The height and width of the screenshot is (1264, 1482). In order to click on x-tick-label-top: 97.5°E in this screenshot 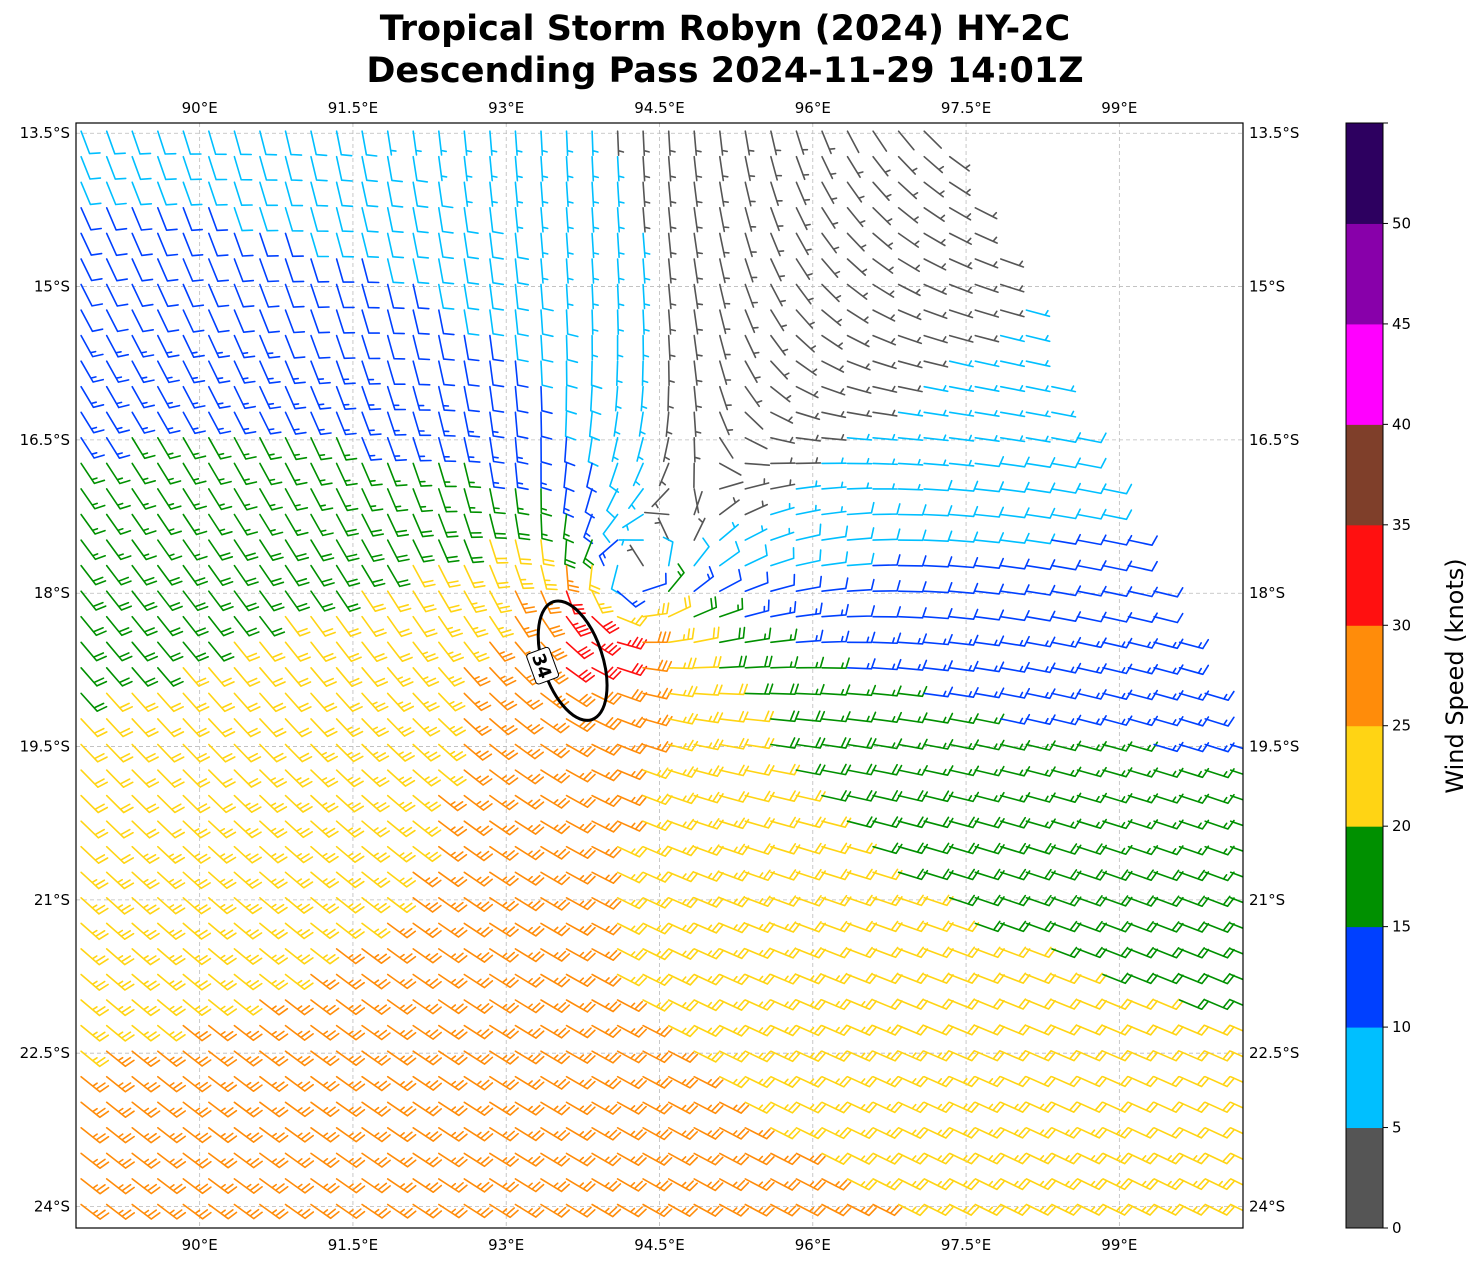, I will do `click(966, 108)`.